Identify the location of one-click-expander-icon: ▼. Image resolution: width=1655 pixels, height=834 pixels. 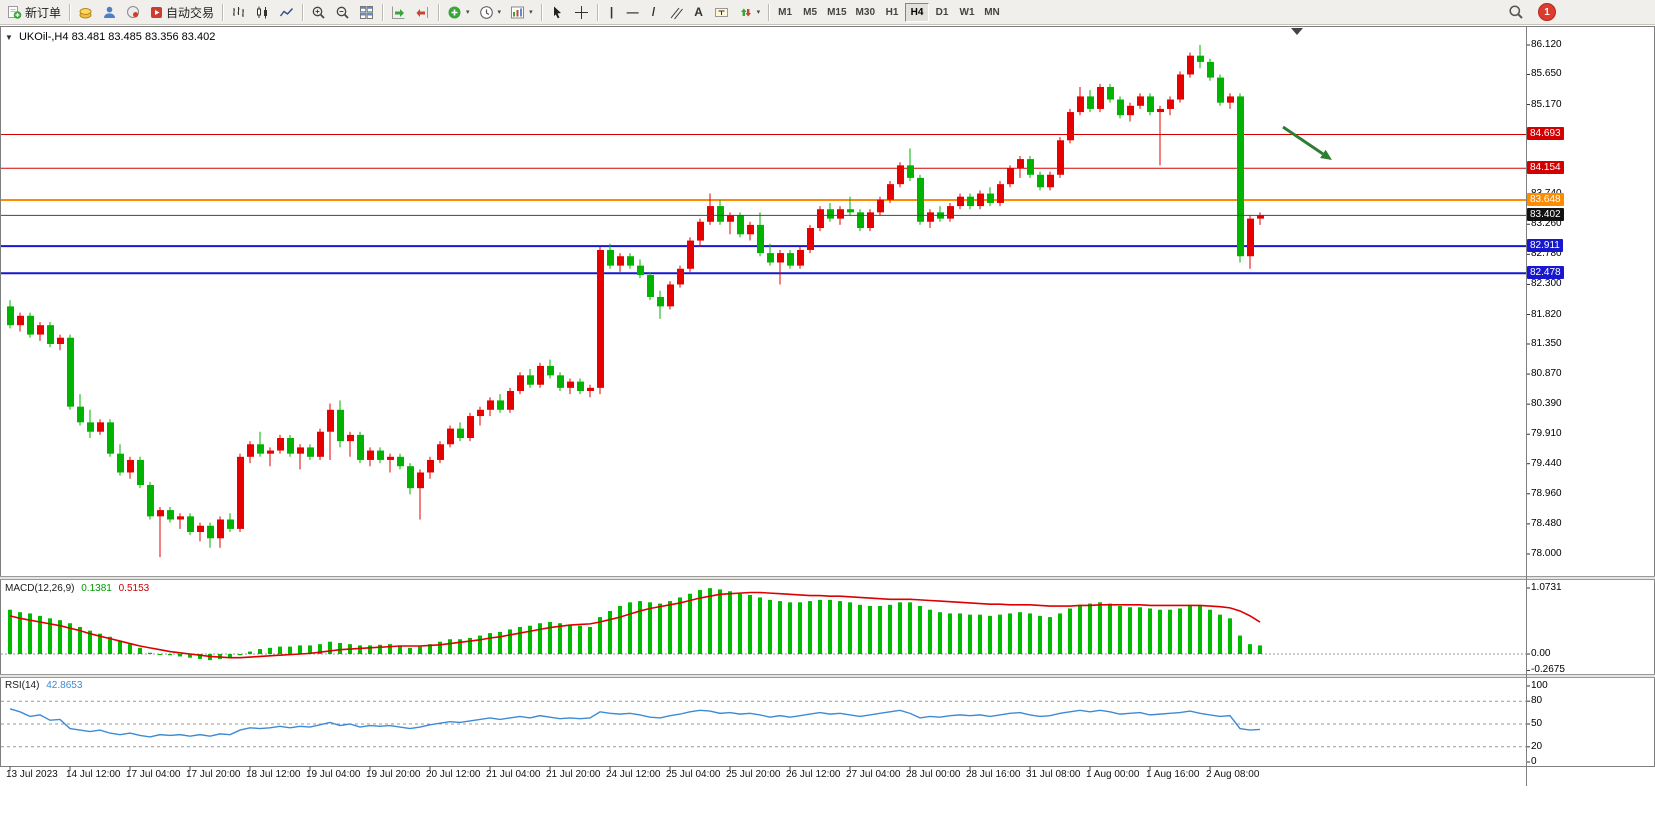
(9, 37).